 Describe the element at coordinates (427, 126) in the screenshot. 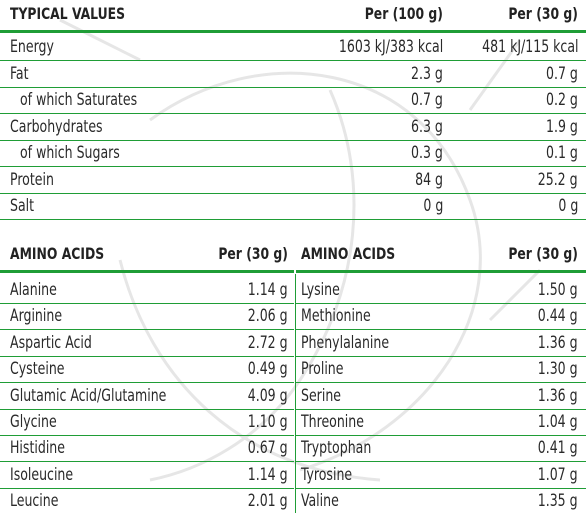

I see `nutrient-per-100g: 6.3 g` at that location.